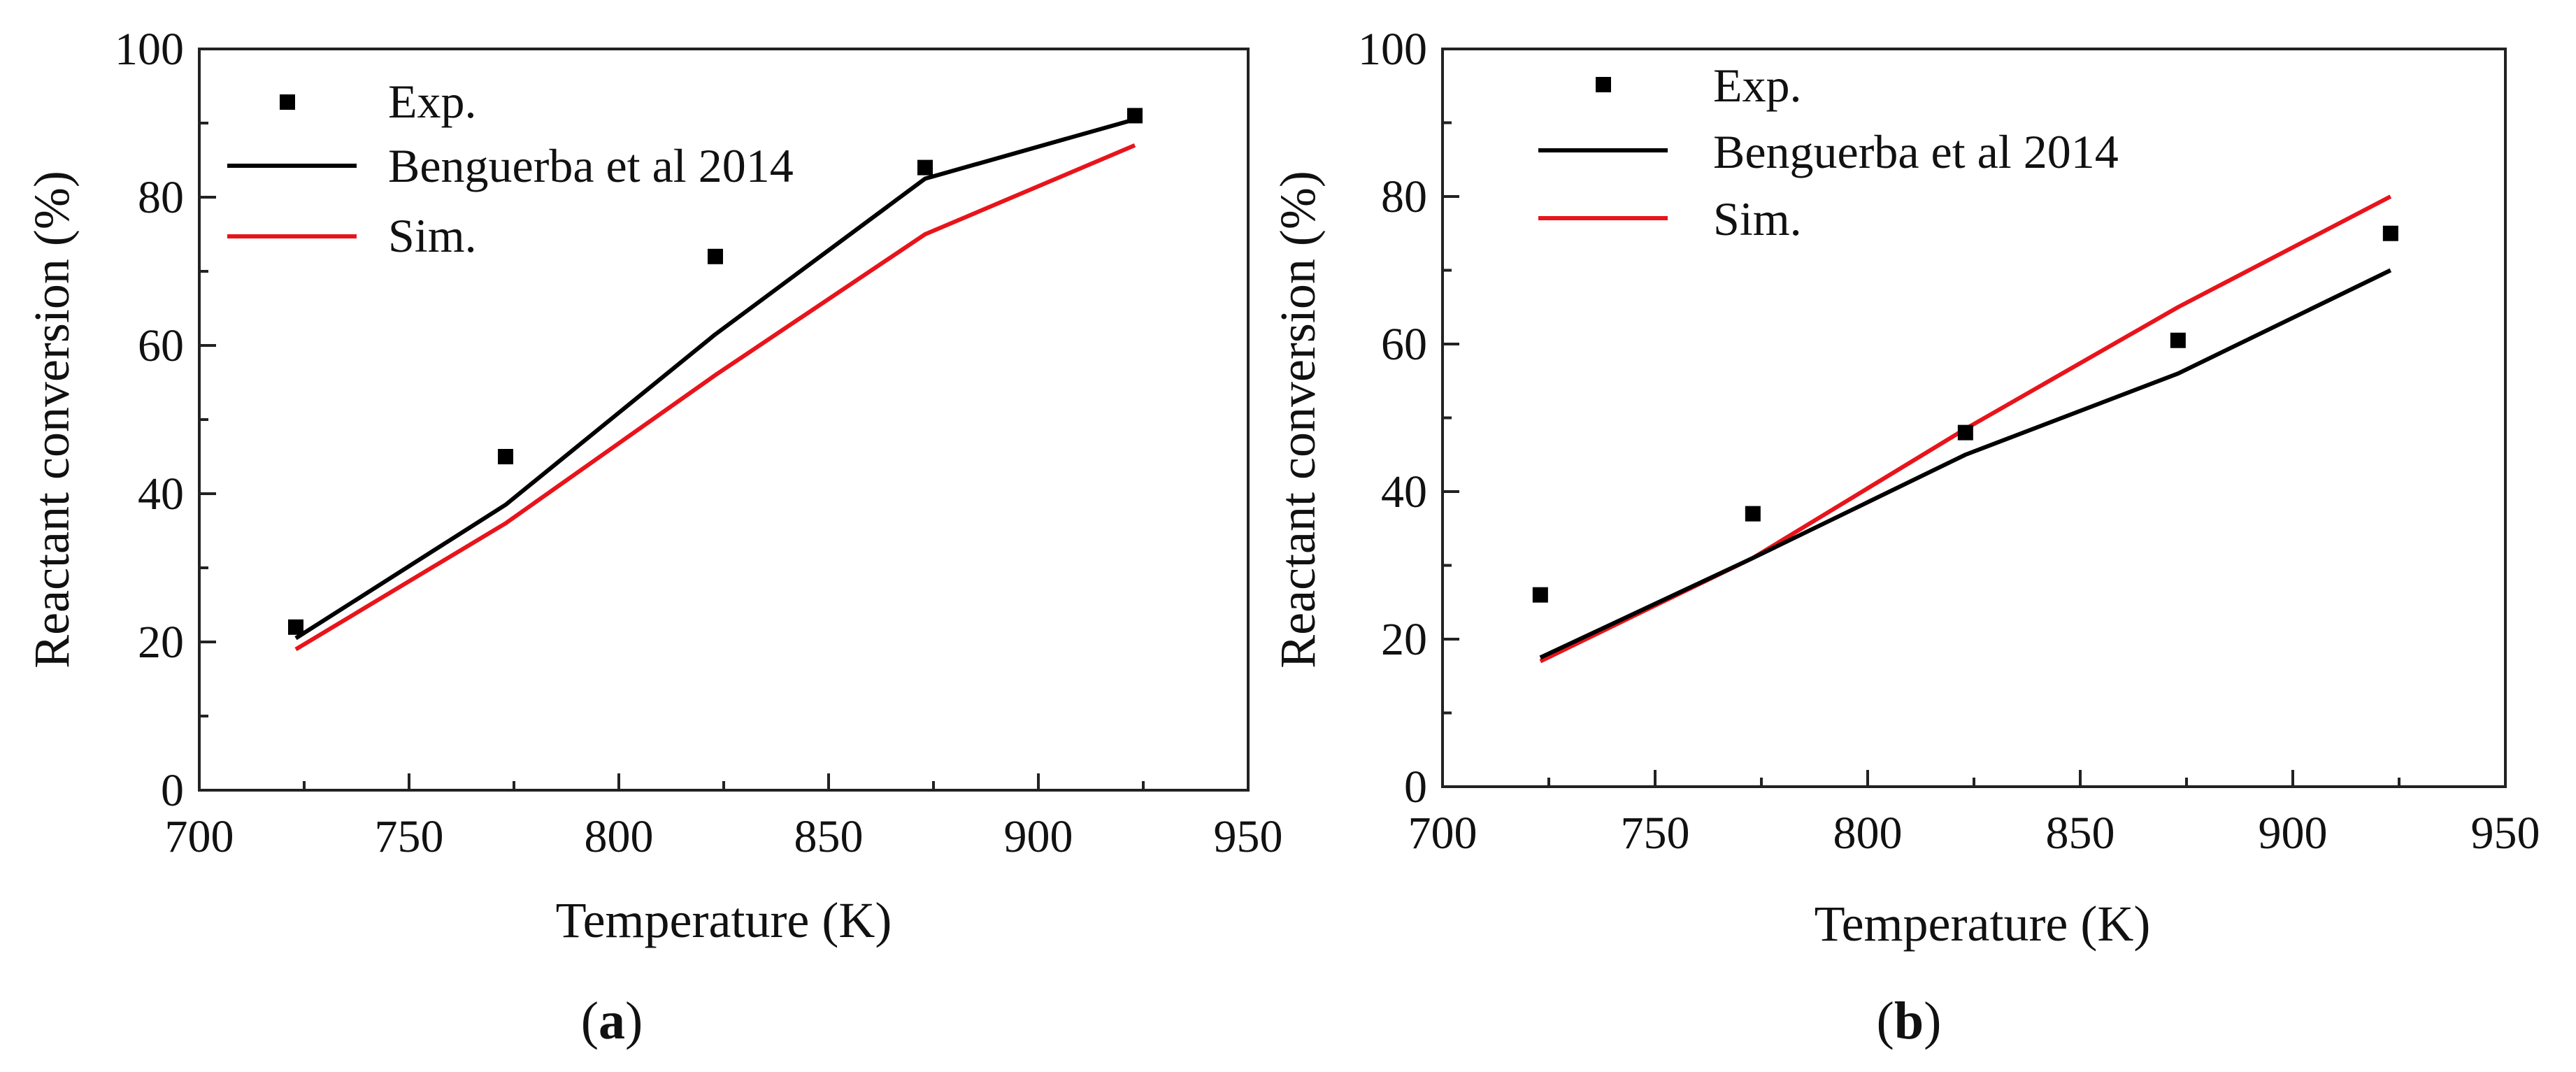 This screenshot has height=1072, width=2576. What do you see at coordinates (1965, 464) in the screenshot?
I see `series-line-benguerba` at bounding box center [1965, 464].